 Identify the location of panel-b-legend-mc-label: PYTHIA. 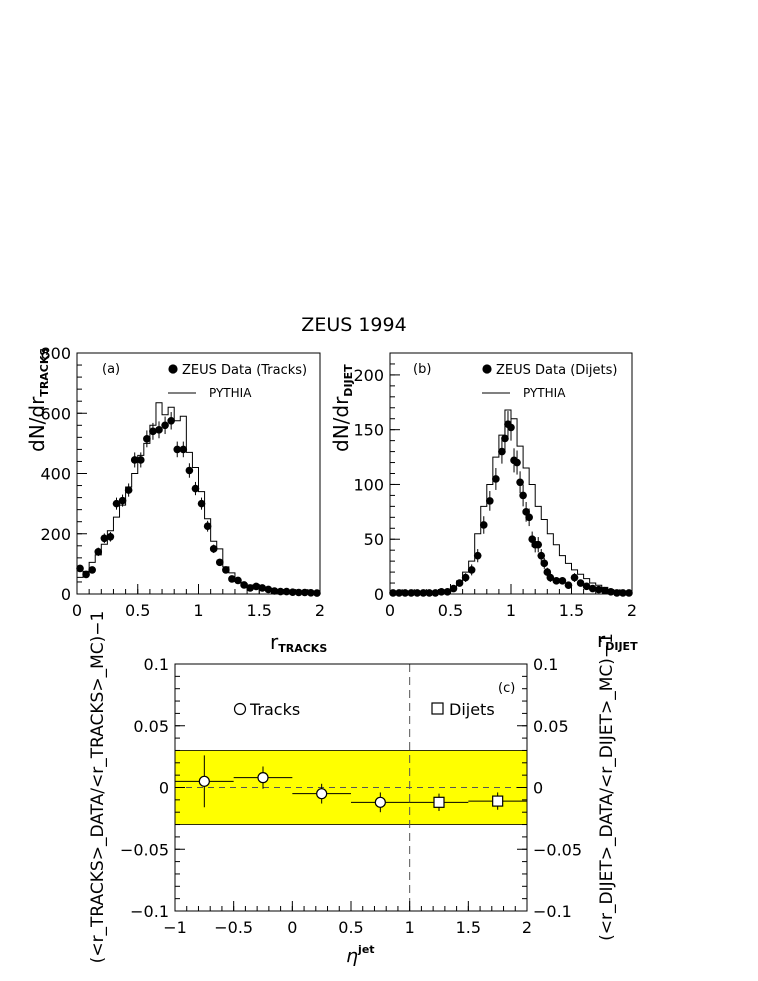
(544, 393).